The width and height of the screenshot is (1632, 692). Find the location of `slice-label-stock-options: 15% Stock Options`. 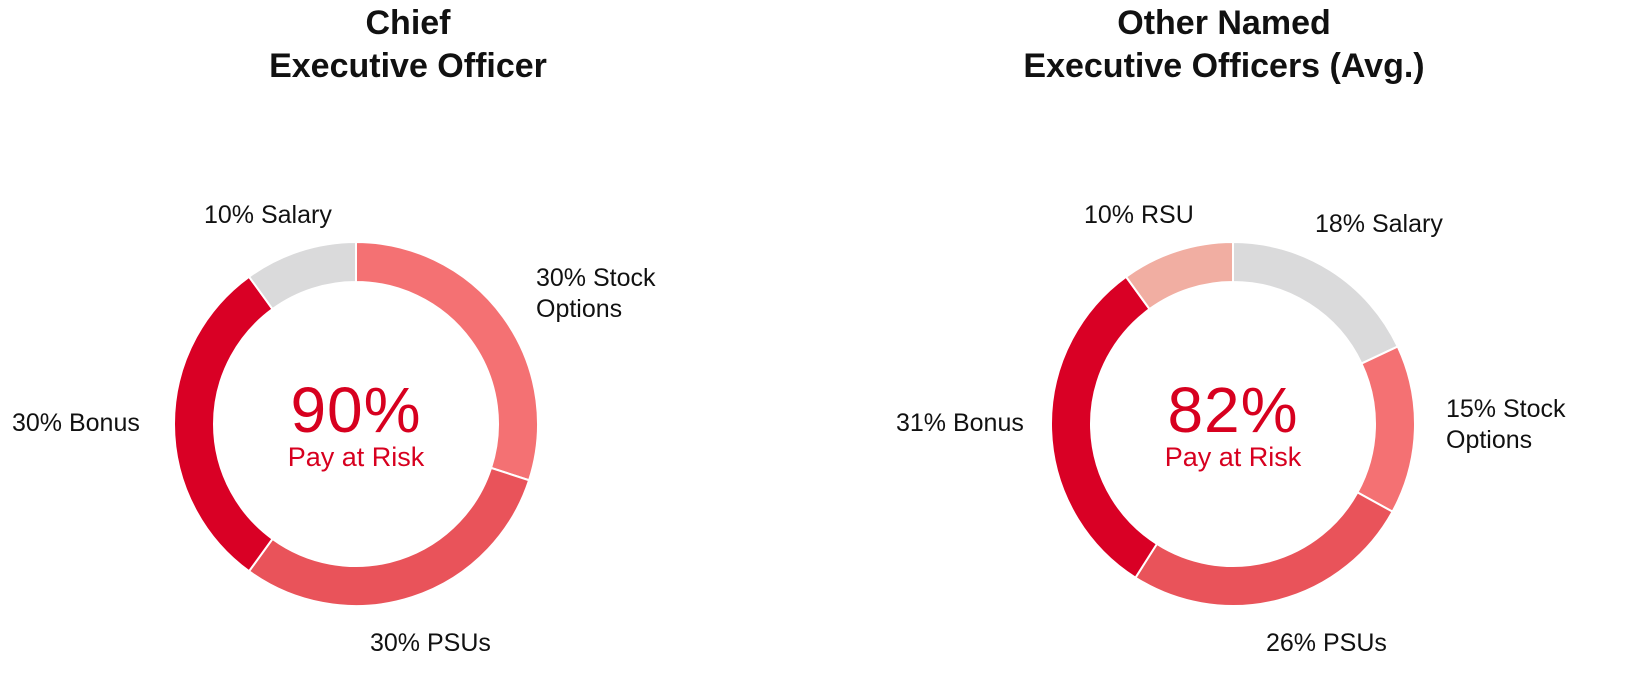

slice-label-stock-options: 15% Stock Options is located at coordinates (1506, 424).